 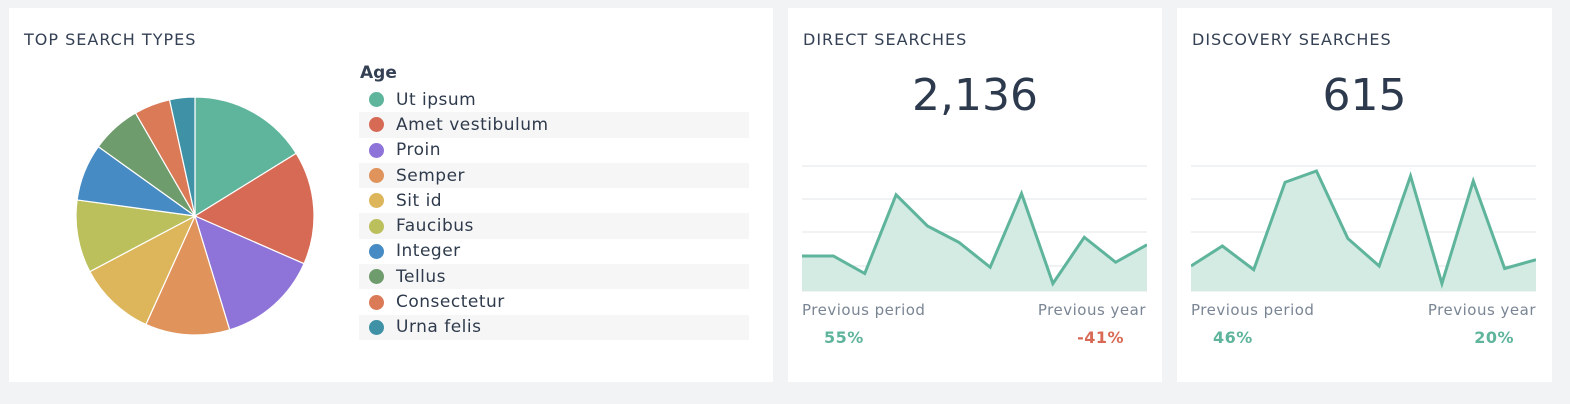 I want to click on legend-item: Tellus, so click(x=554, y=277).